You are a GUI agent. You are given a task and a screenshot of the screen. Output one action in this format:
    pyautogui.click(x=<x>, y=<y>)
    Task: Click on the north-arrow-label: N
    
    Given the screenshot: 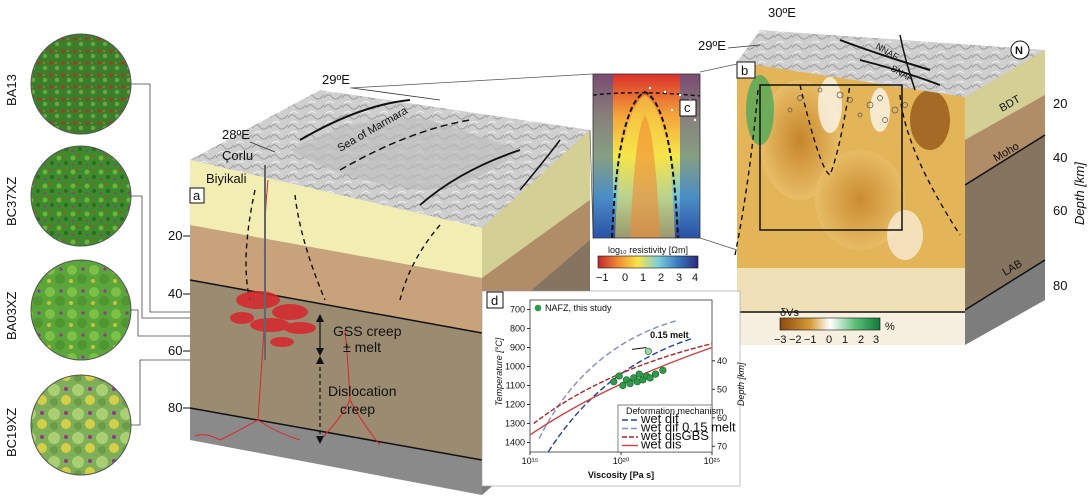 What is the action you would take?
    pyautogui.click(x=1019, y=51)
    